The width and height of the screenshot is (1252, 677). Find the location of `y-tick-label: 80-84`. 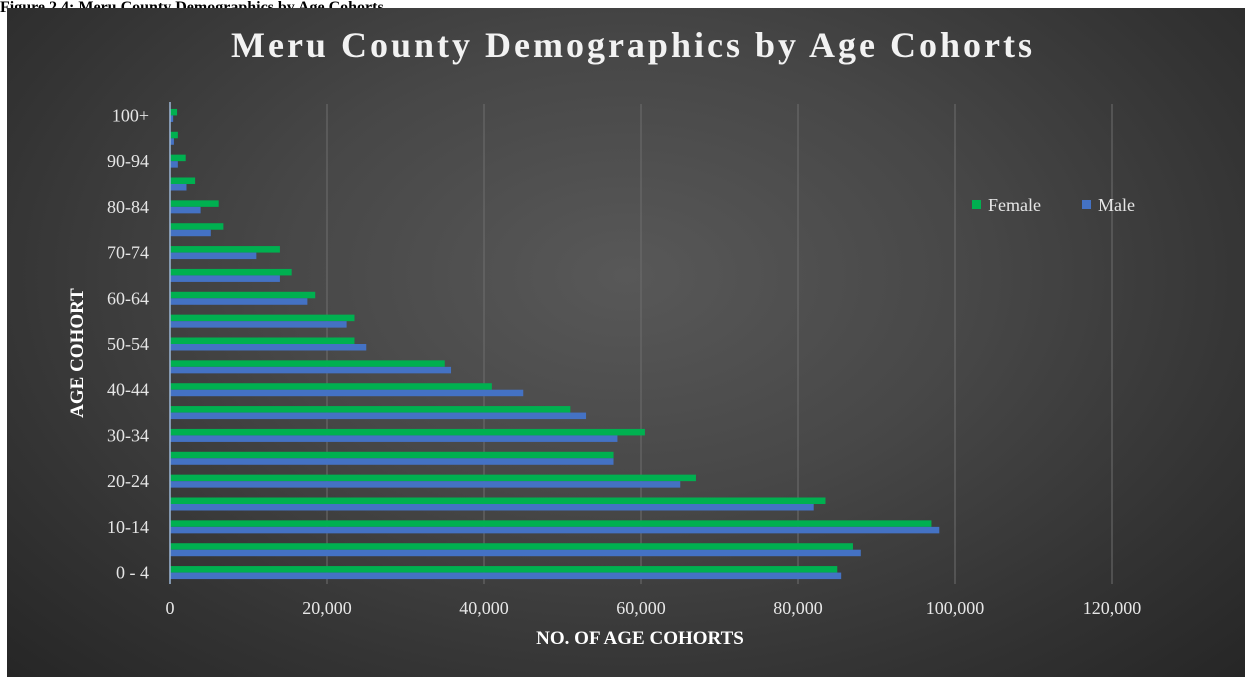

y-tick-label: 80-84 is located at coordinates (128, 207).